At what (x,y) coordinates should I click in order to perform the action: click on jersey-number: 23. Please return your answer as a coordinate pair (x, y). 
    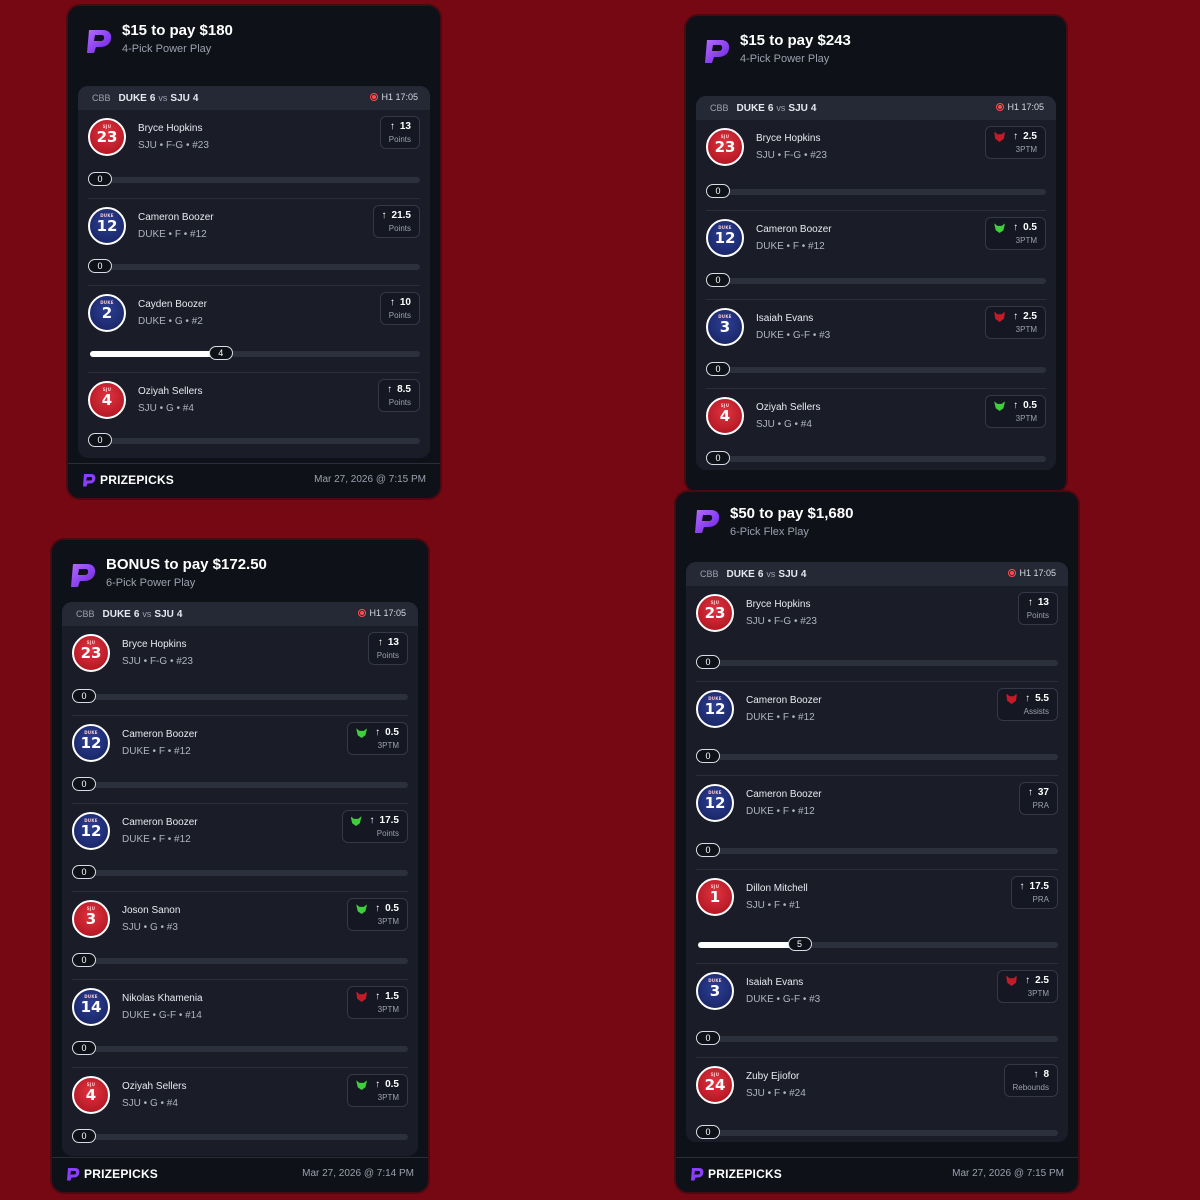
    Looking at the image, I should click on (91, 653).